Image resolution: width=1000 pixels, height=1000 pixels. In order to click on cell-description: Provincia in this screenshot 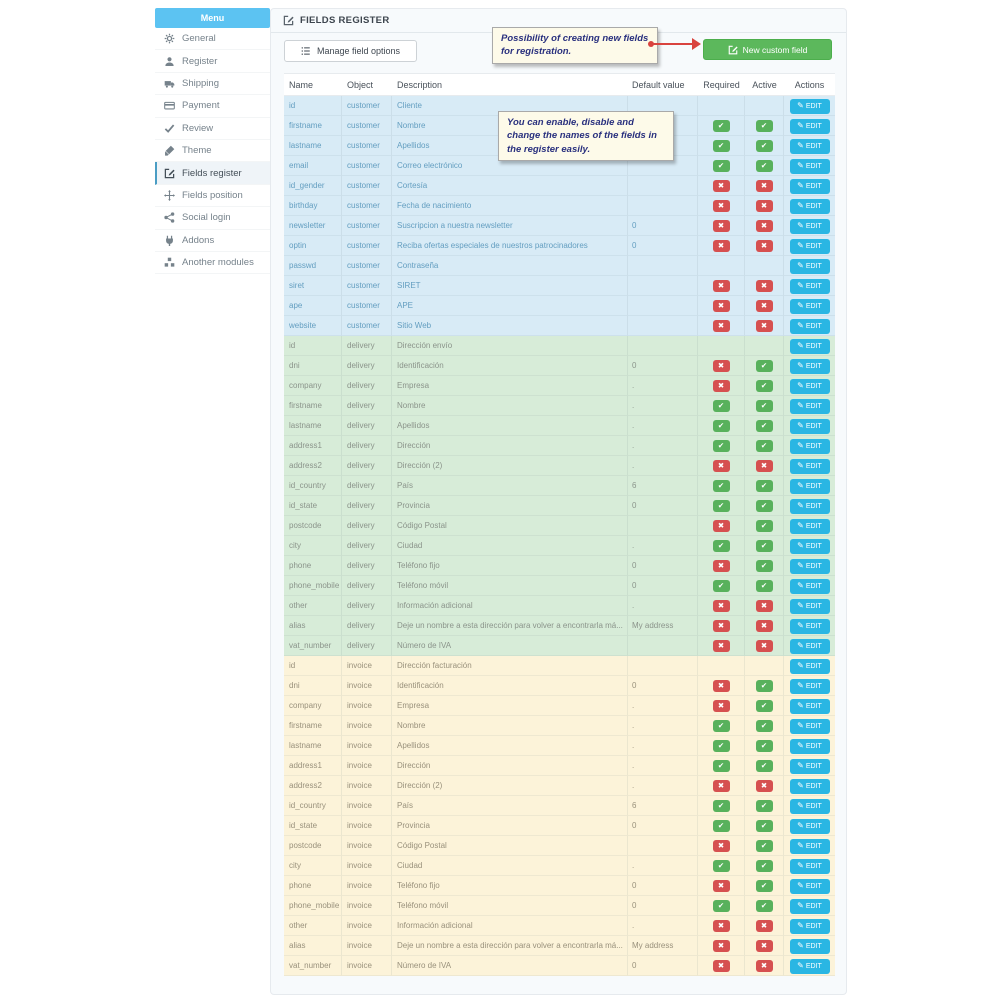, I will do `click(510, 506)`.